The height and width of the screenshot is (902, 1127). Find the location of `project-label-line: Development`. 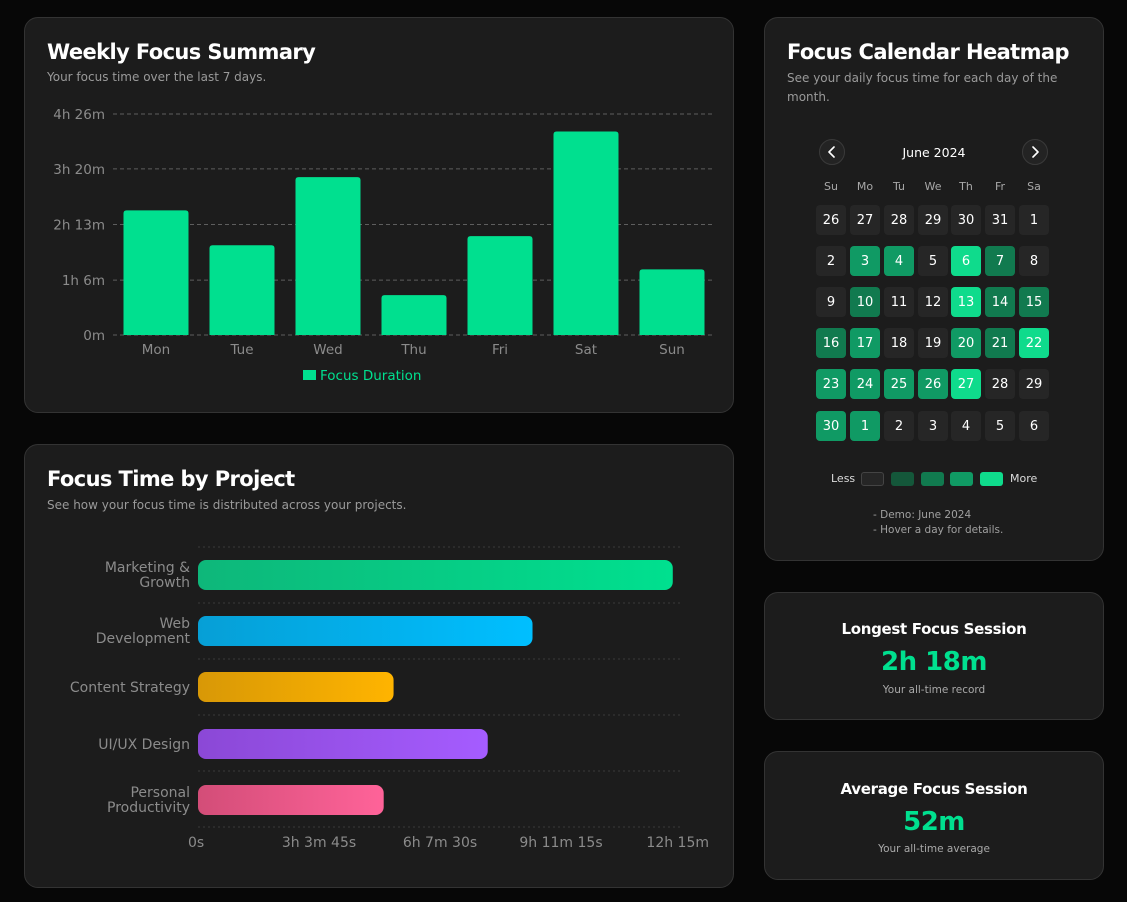

project-label-line: Development is located at coordinates (143, 639).